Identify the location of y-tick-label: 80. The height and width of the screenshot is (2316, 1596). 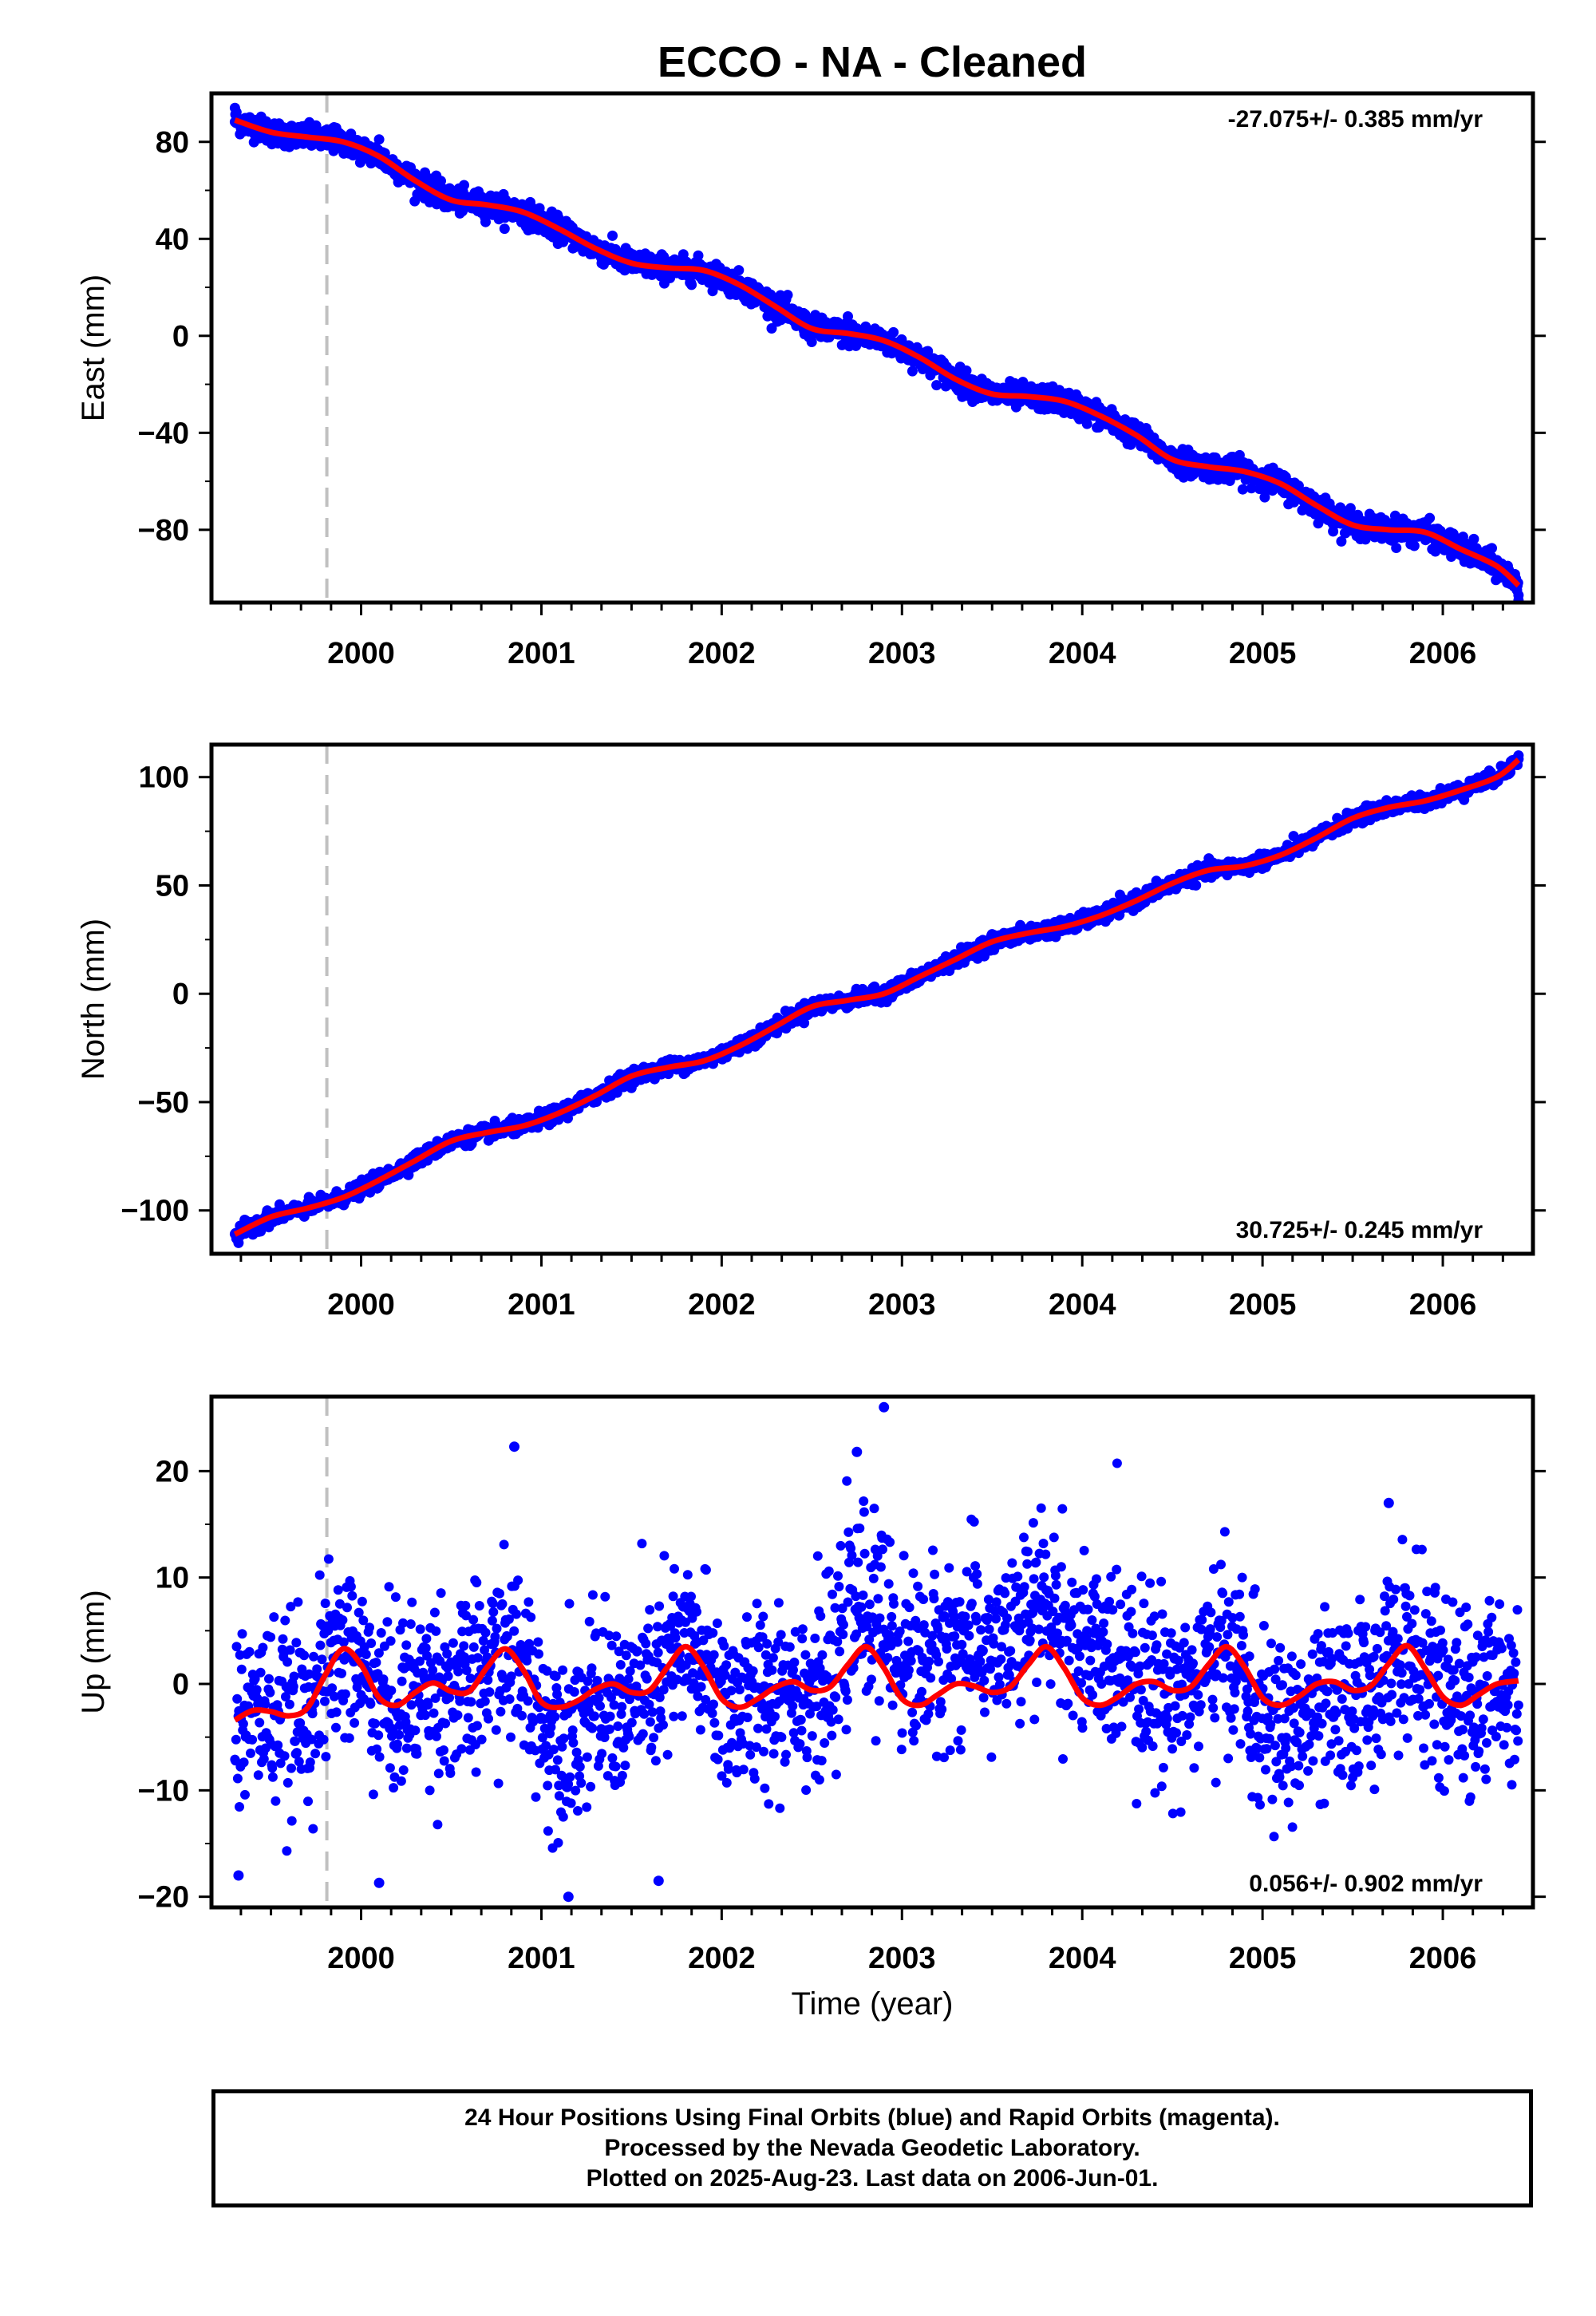
(172, 143).